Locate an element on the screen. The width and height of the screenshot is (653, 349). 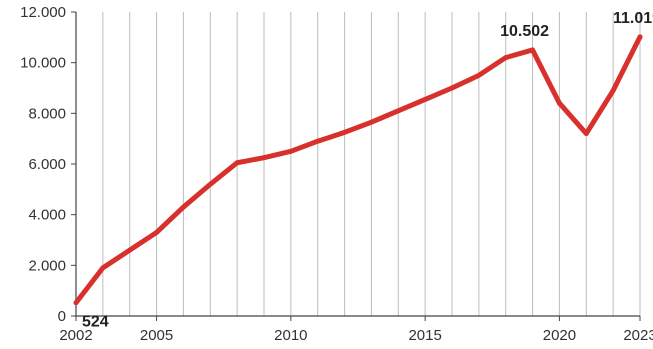
x-tick-label: 2020 is located at coordinates (559, 335).